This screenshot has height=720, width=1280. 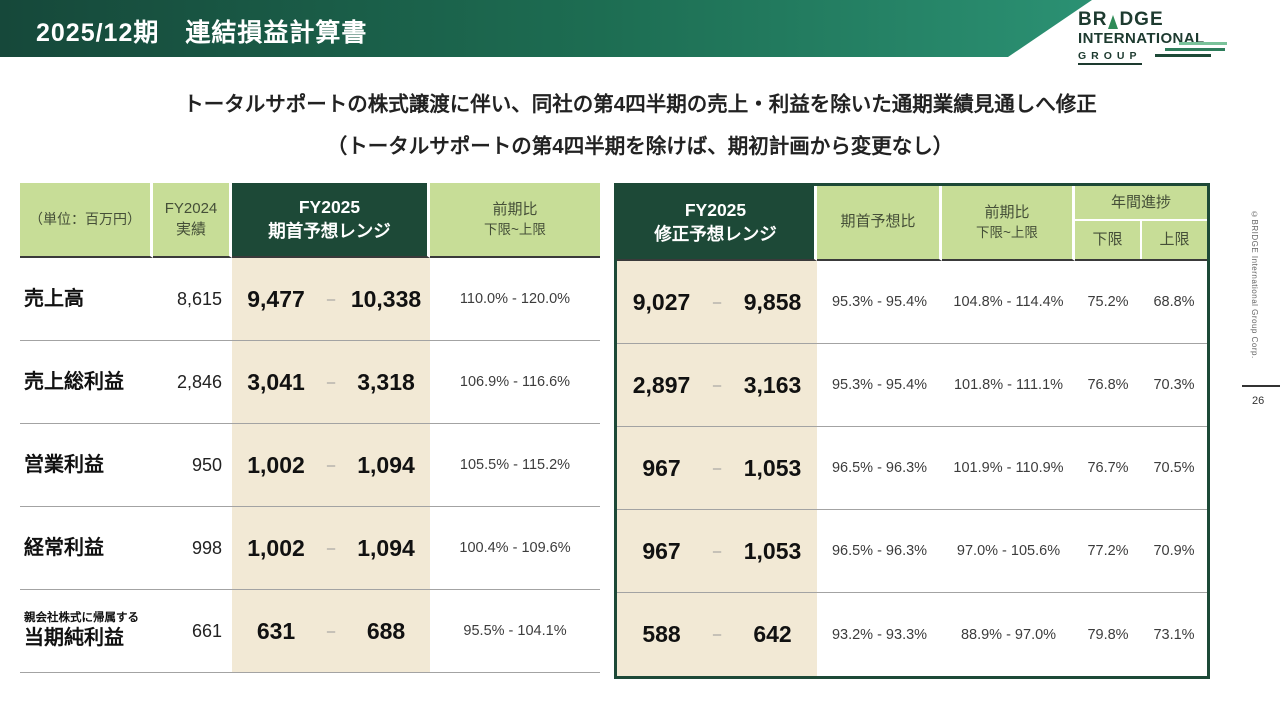 I want to click on slide-header-bar, so click(x=546, y=28).